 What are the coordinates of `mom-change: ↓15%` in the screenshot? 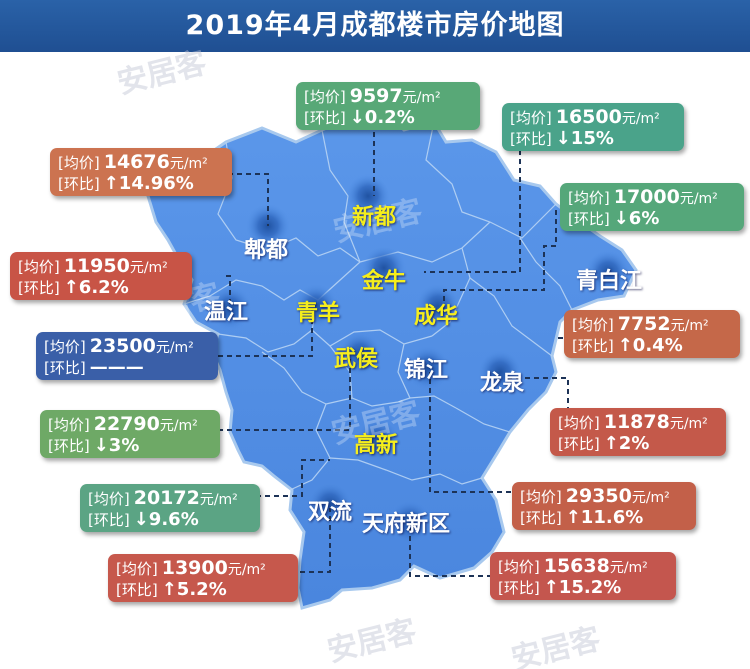 It's located at (584, 138).